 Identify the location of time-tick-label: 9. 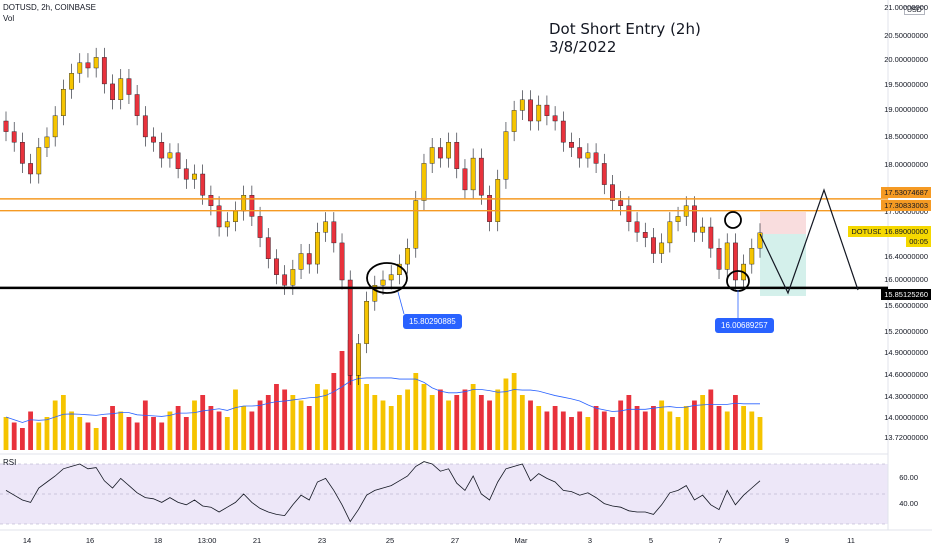
(787, 540).